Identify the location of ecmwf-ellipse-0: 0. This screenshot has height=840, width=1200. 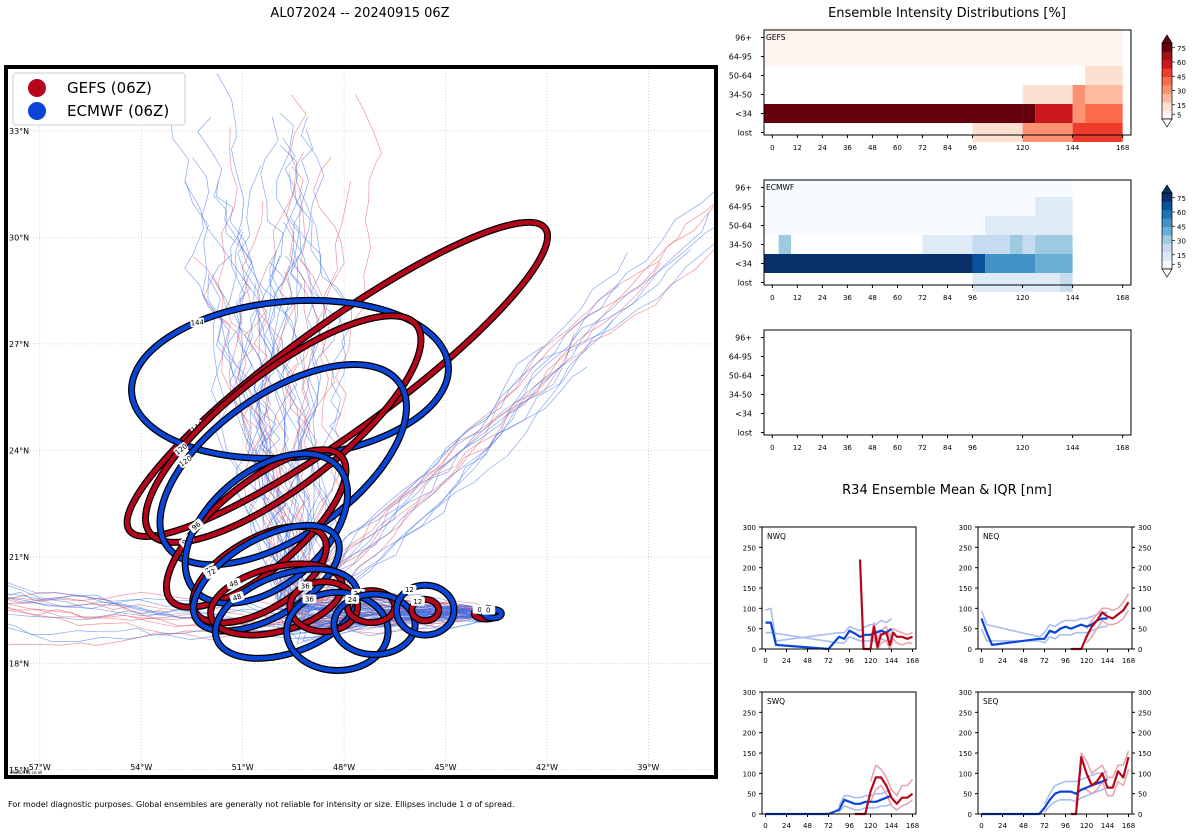
(492, 613).